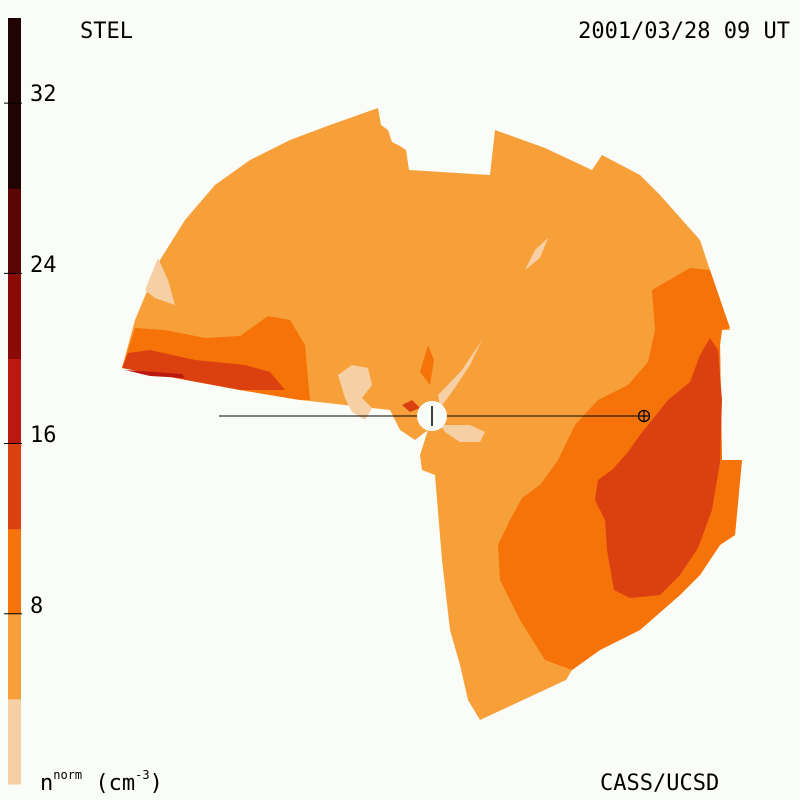 Image resolution: width=800 pixels, height=800 pixels. I want to click on colorbar-tick-label: 24, so click(43, 265).